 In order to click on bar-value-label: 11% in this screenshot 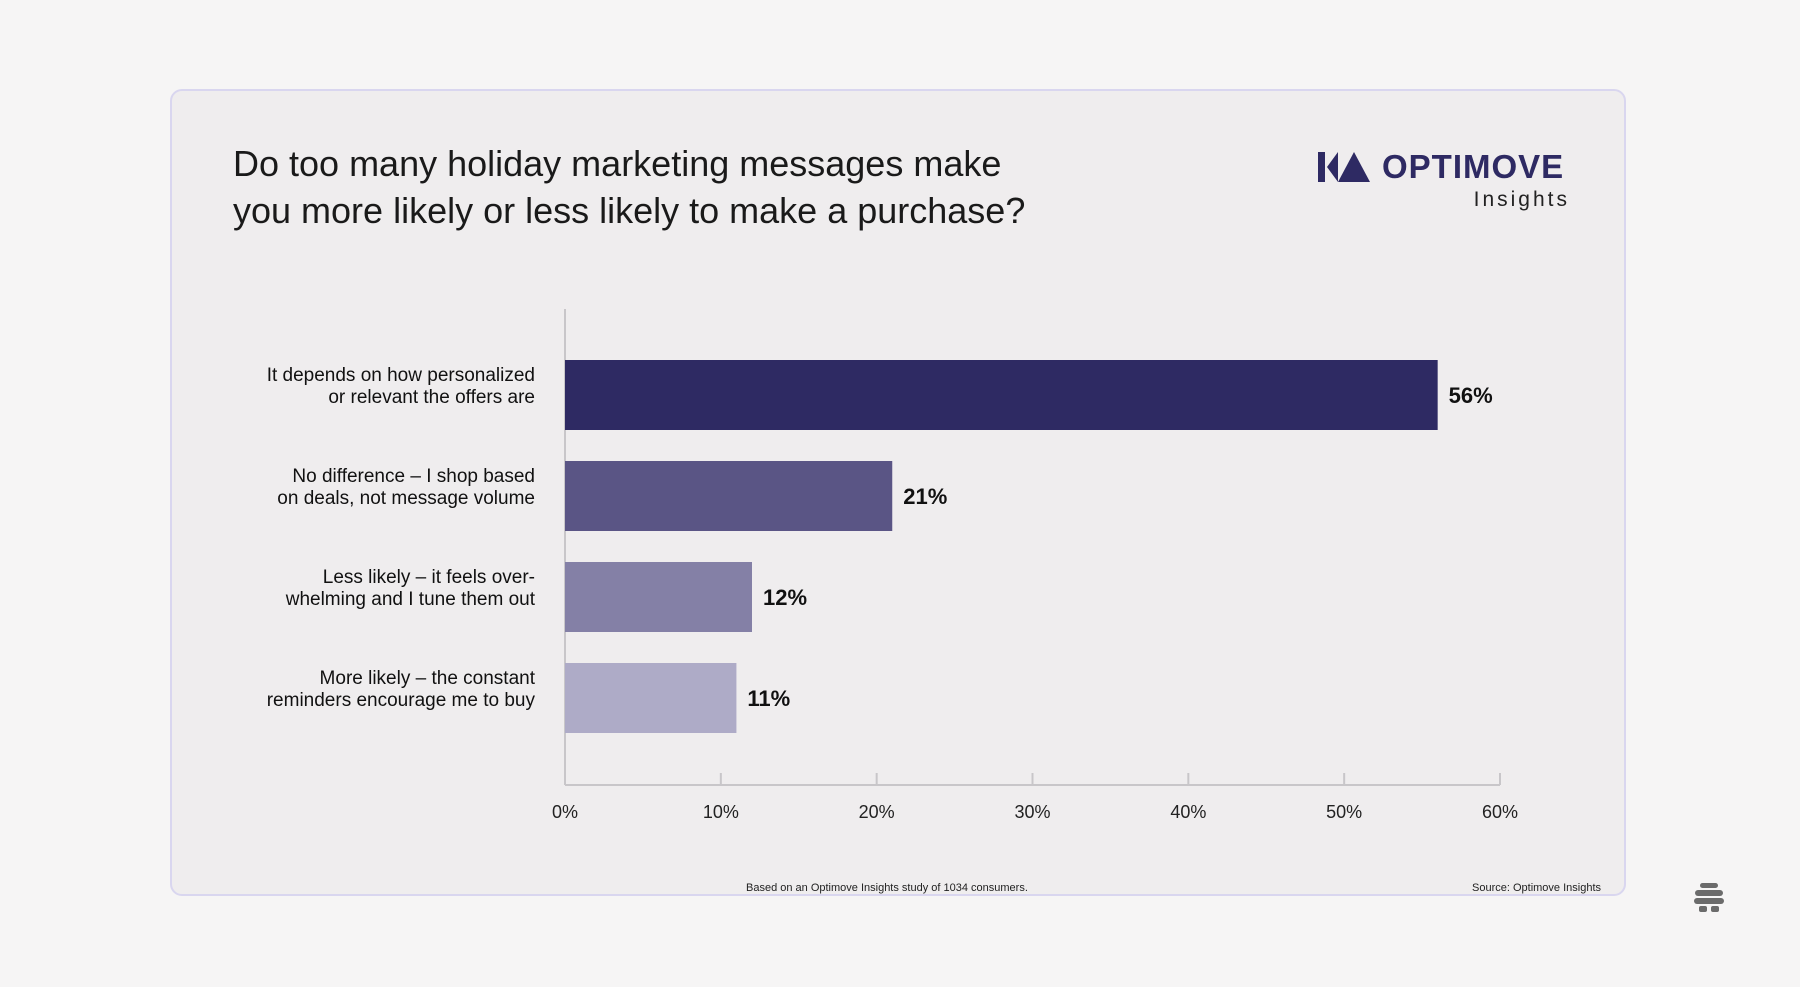, I will do `click(768, 698)`.